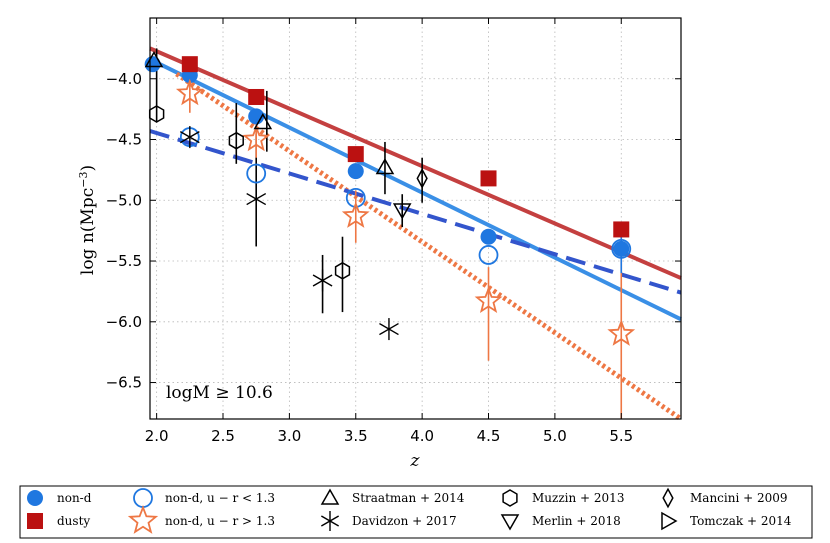 The width and height of the screenshot is (830, 543). I want to click on legend-marker-triangle-down, so click(510, 522).